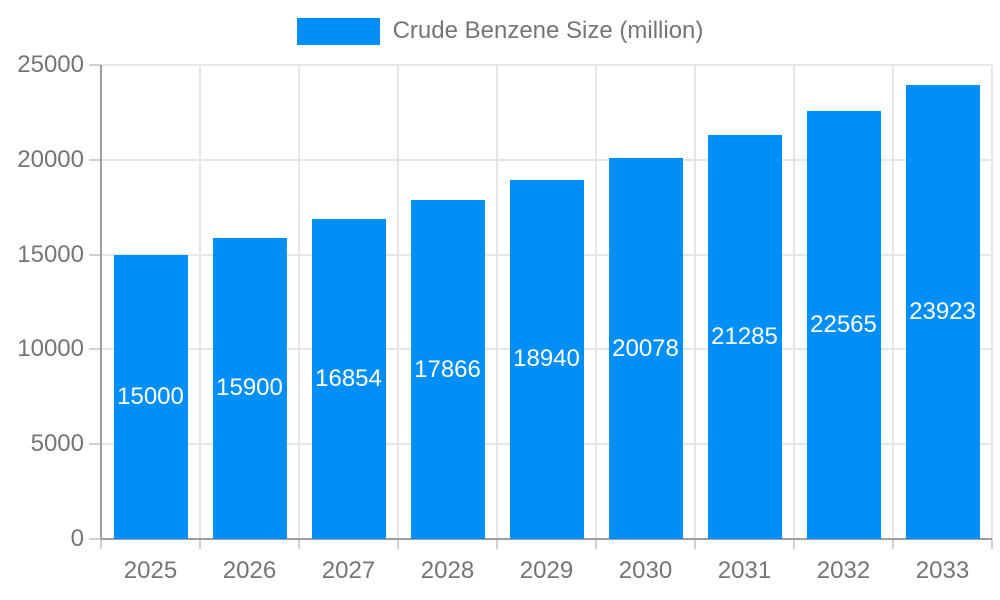  What do you see at coordinates (843, 570) in the screenshot?
I see `x-axis-label: 2032` at bounding box center [843, 570].